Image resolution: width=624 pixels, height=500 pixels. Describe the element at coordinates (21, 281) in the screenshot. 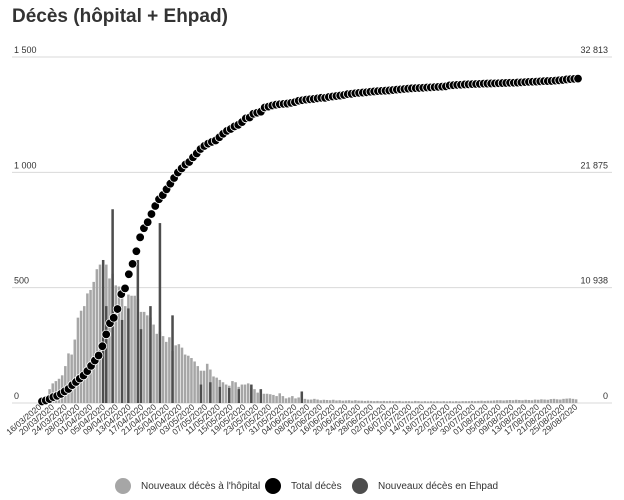

I see `left-tick-label: 500` at that location.